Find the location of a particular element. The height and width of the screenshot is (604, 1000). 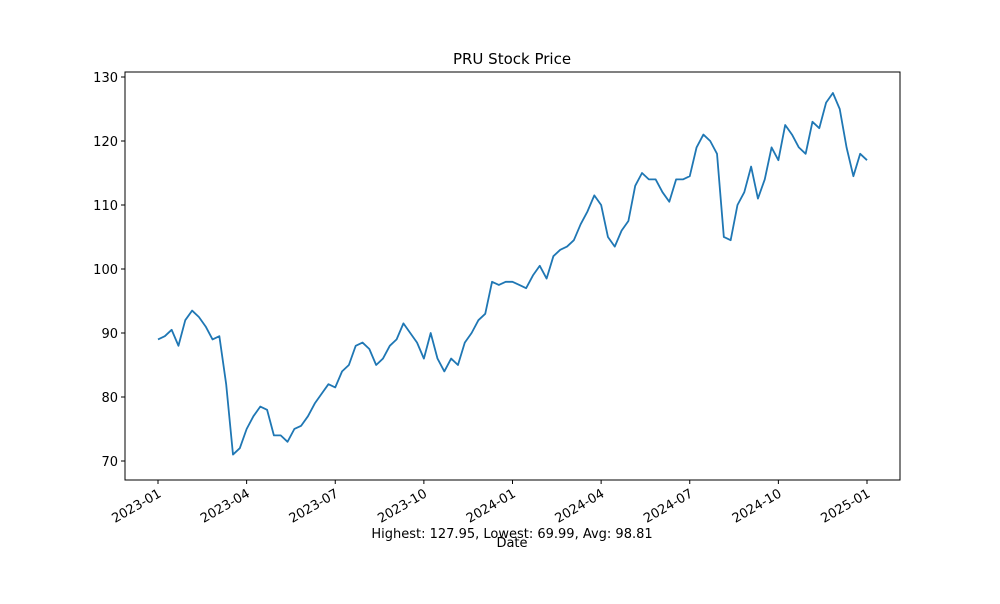

chart-title: PRU Stock Price is located at coordinates (512, 59).